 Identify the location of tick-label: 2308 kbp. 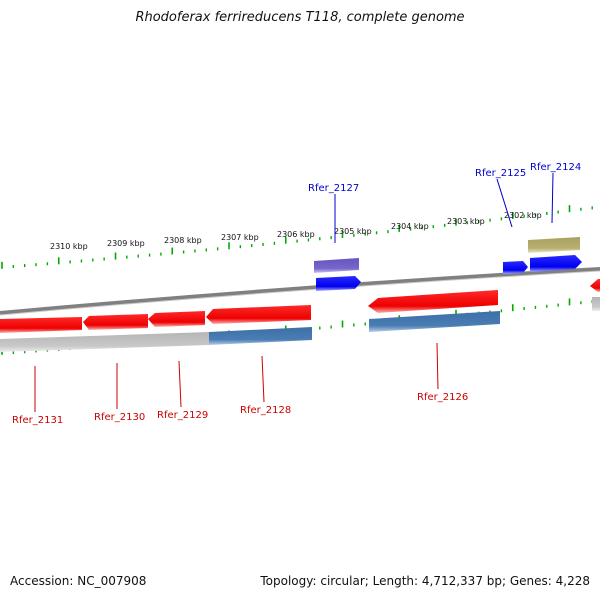
(183, 240).